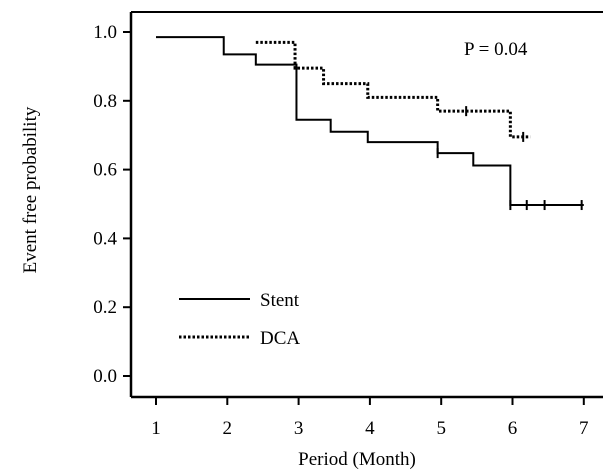  I want to click on x-tick-label: 3, so click(299, 428).